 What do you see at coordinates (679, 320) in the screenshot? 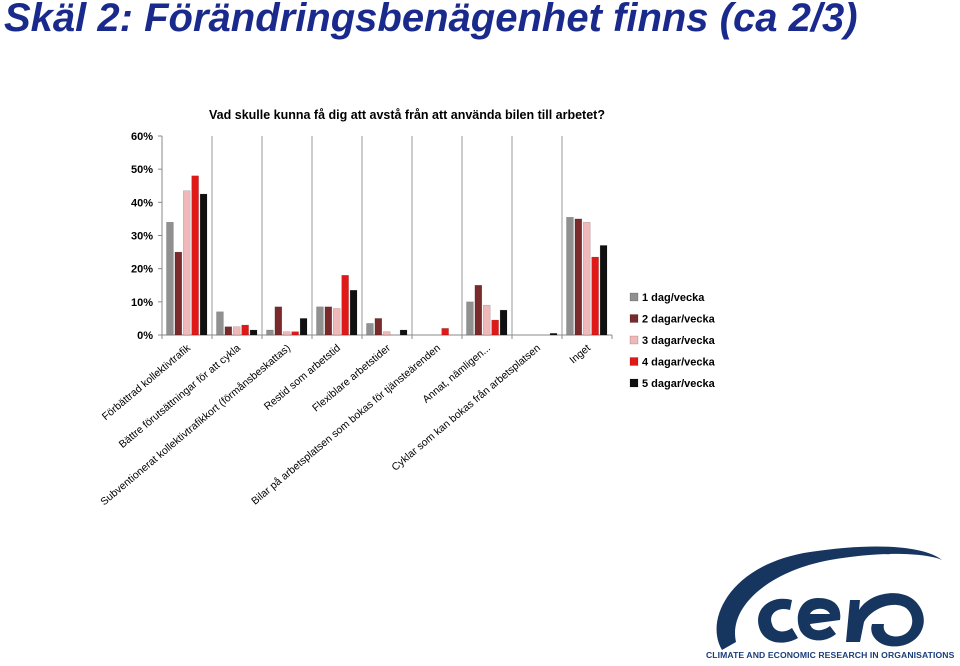
I see `legend-label: 2 dagar/vecka` at bounding box center [679, 320].